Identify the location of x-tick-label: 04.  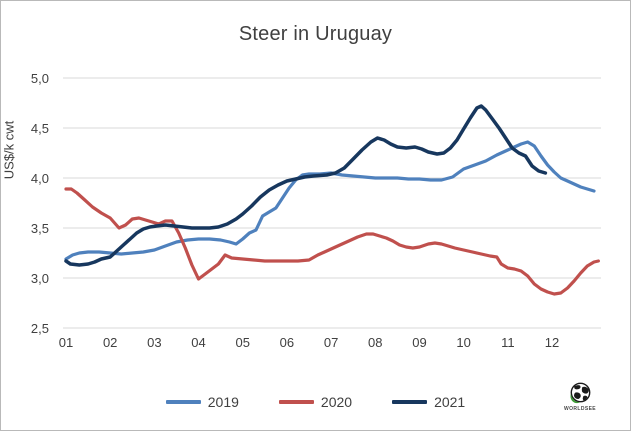
(198, 342).